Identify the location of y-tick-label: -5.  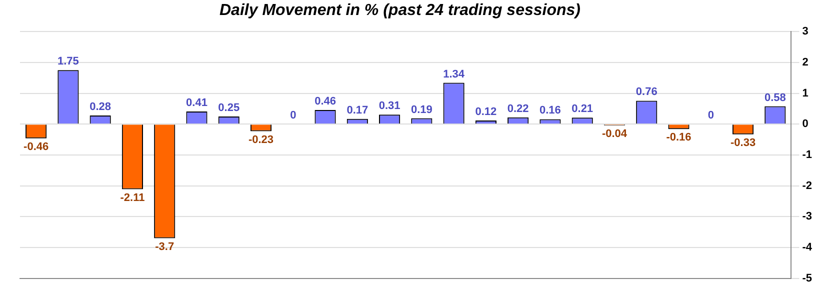
(807, 278).